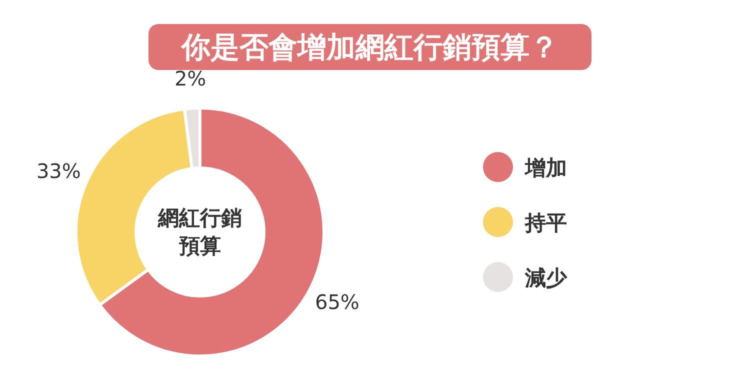 The height and width of the screenshot is (387, 740). What do you see at coordinates (190, 78) in the screenshot?
I see `data-label: 2%` at bounding box center [190, 78].